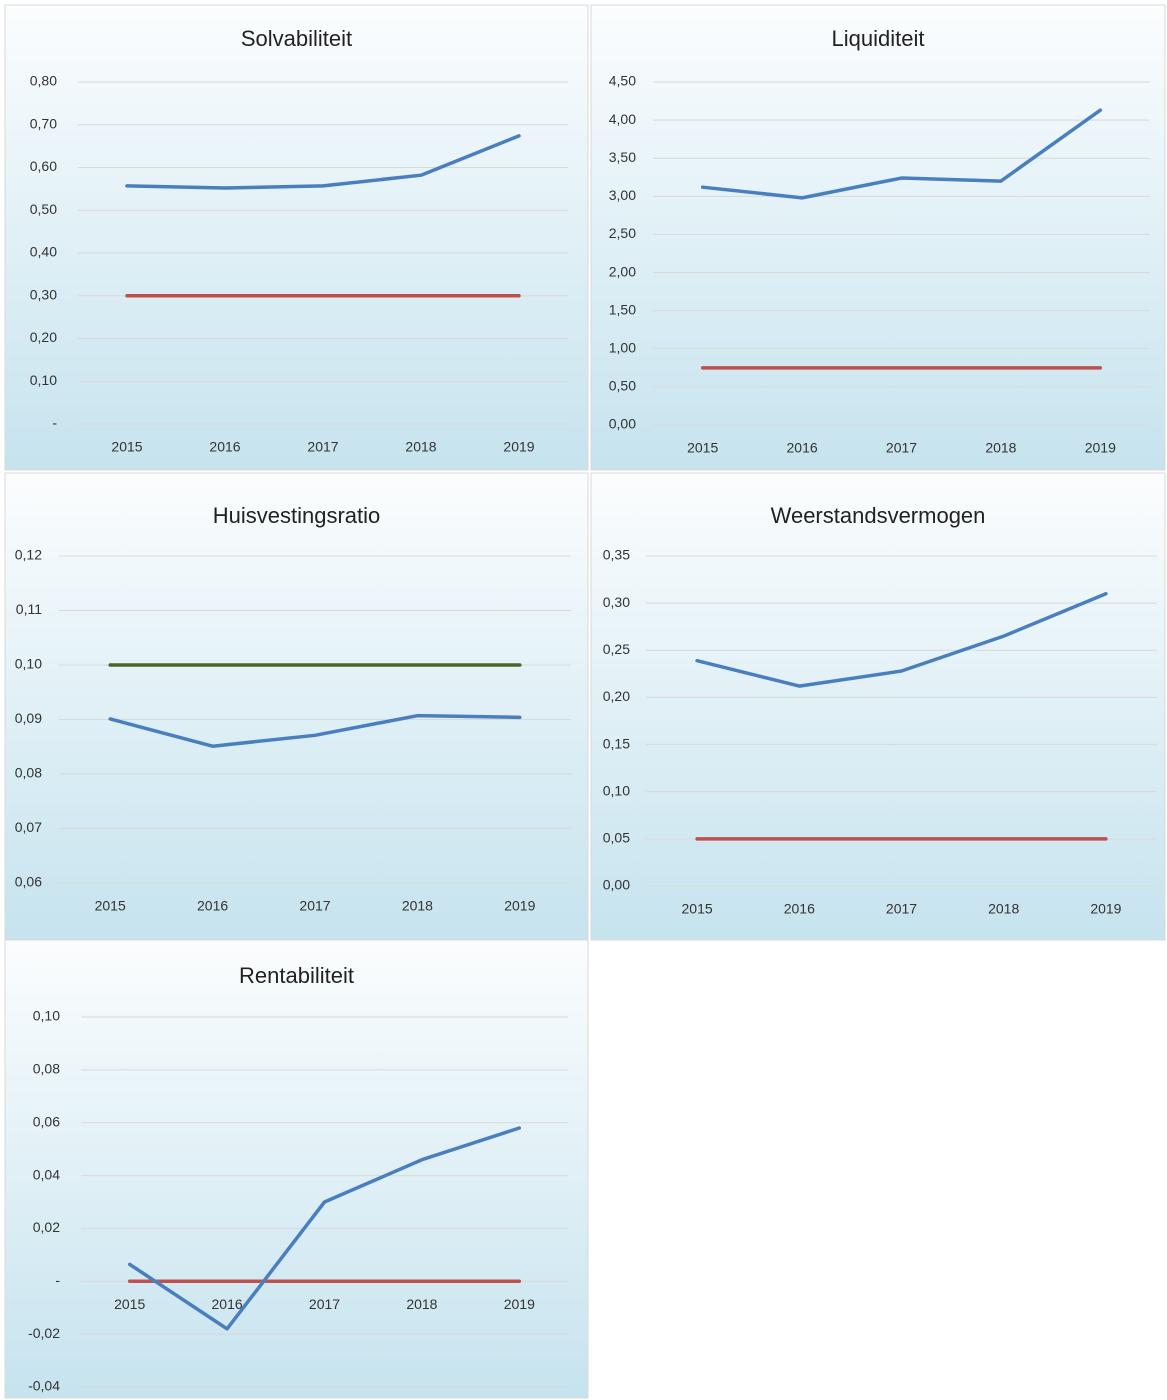 The image size is (1167, 1400). What do you see at coordinates (622, 271) in the screenshot?
I see `y-tick-label: 2,00` at bounding box center [622, 271].